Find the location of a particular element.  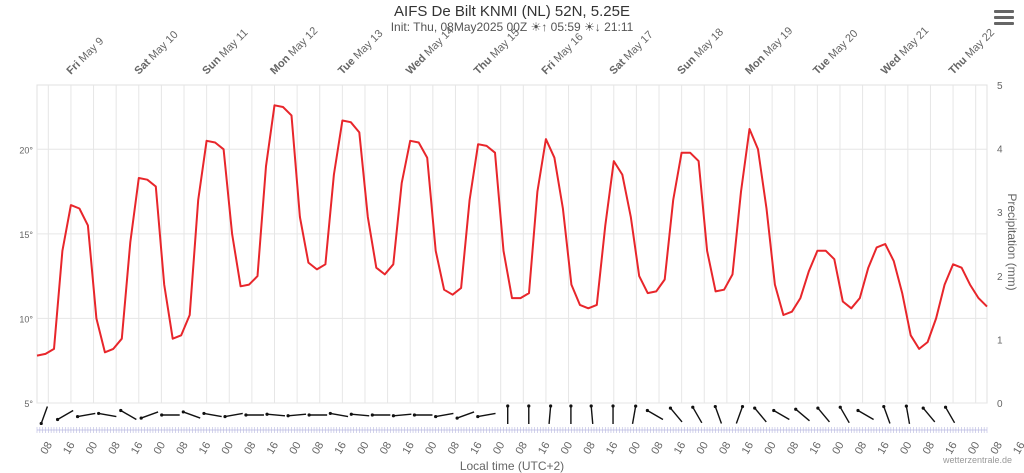

day-label: Tue May 20 is located at coordinates (835, 52).